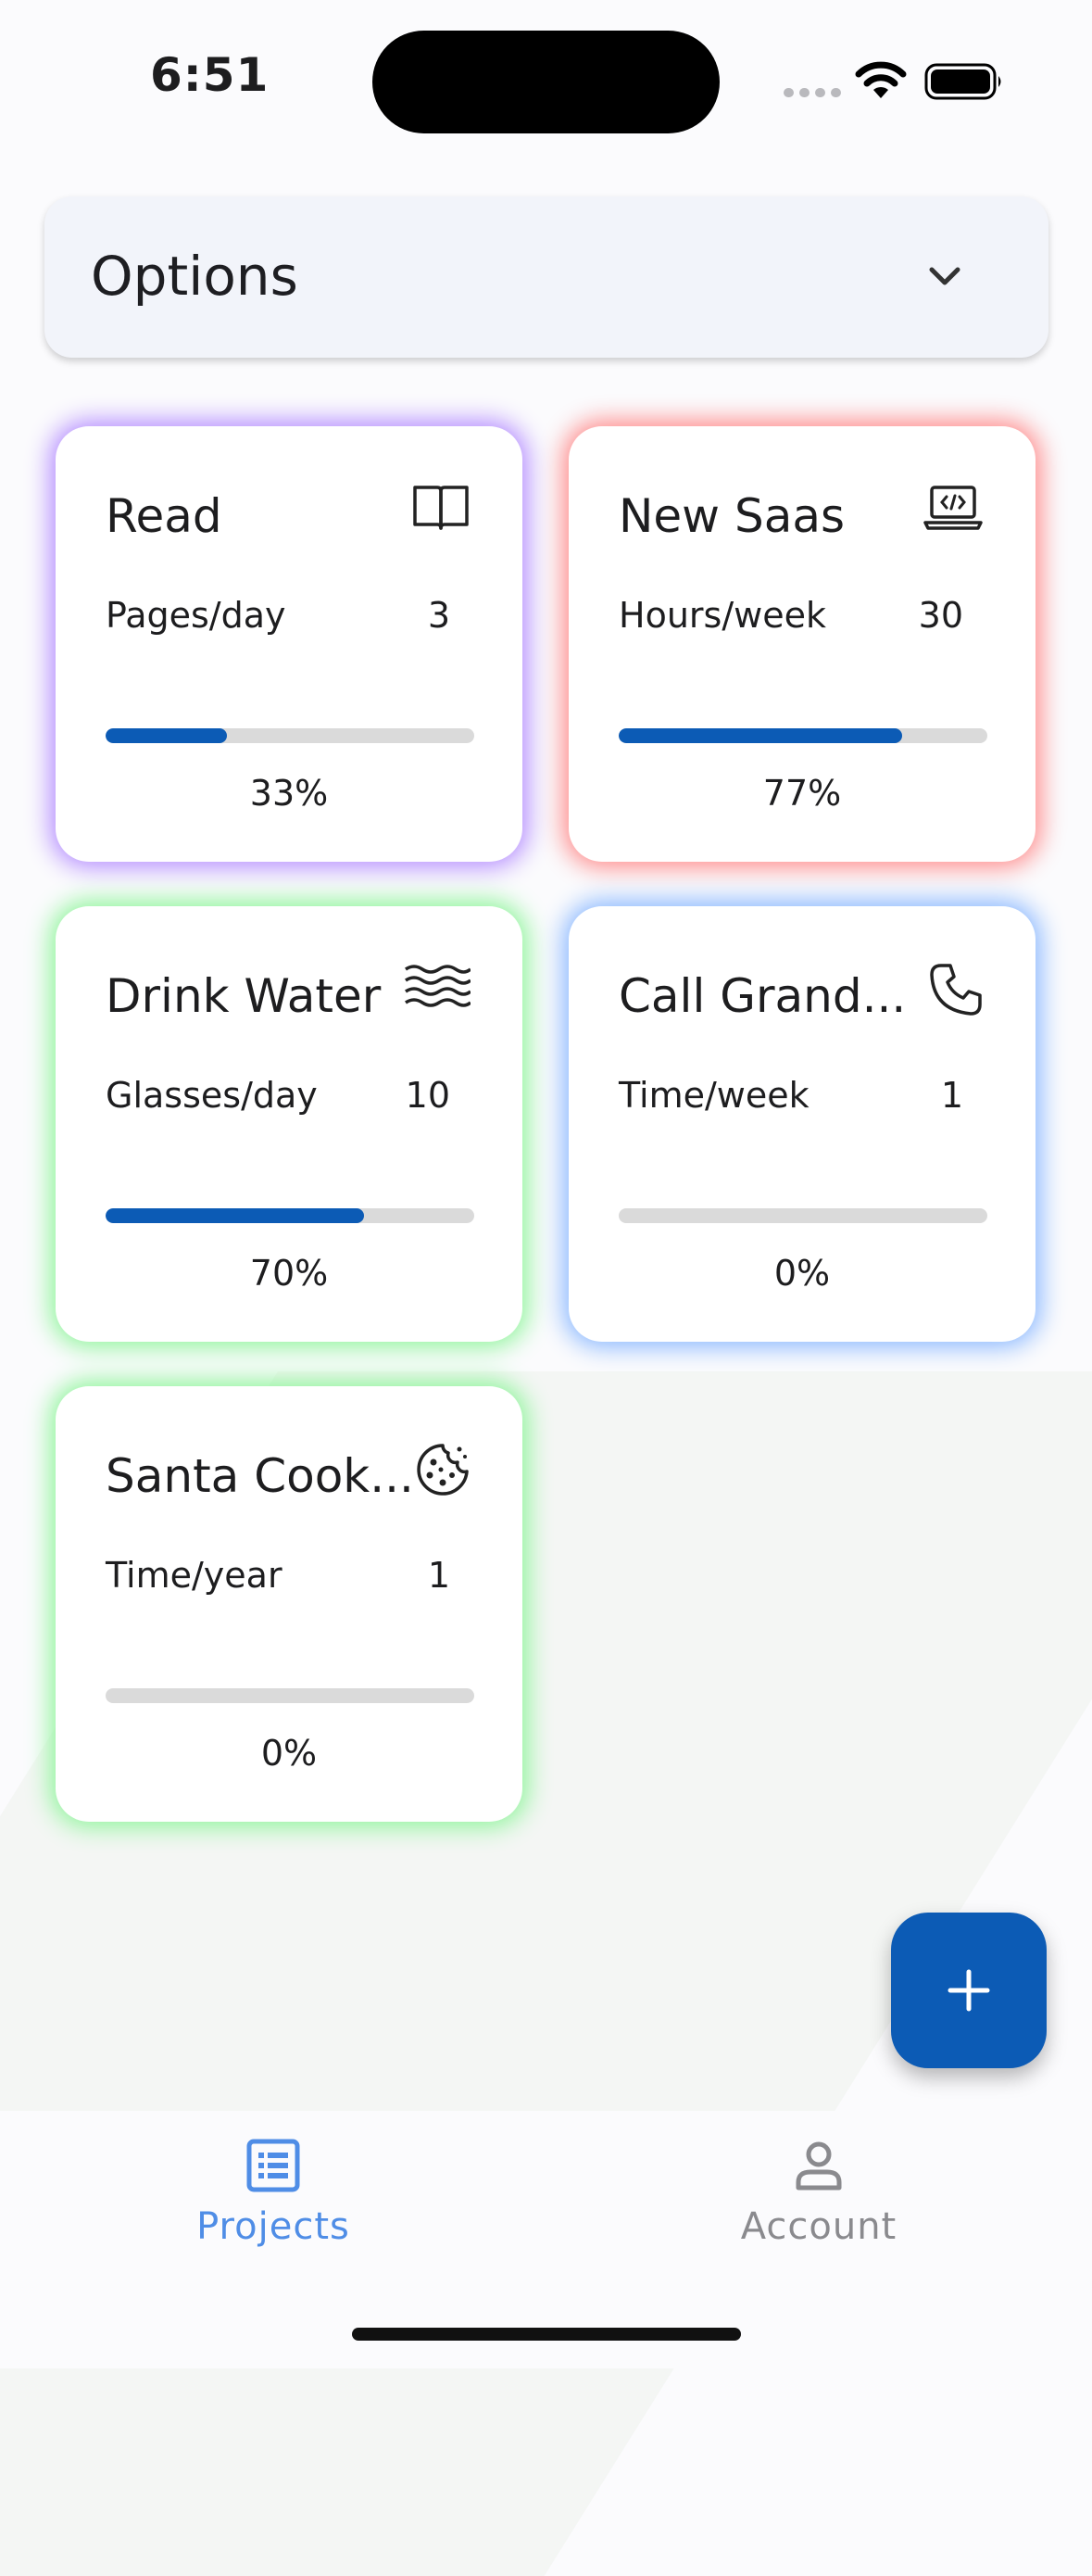 This screenshot has width=1092, height=2576. Describe the element at coordinates (714, 1095) in the screenshot. I see `metric-label: Time/week` at that location.